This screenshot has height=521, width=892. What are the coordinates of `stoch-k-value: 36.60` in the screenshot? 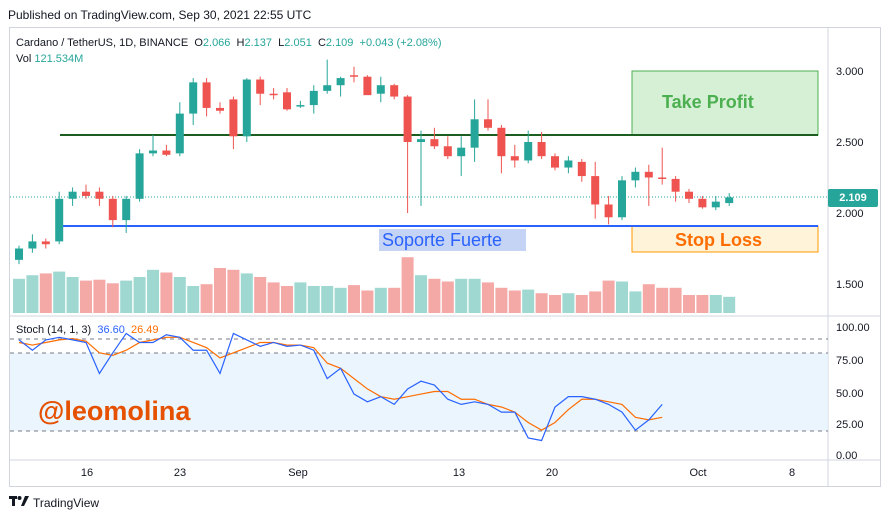 It's located at (111, 330).